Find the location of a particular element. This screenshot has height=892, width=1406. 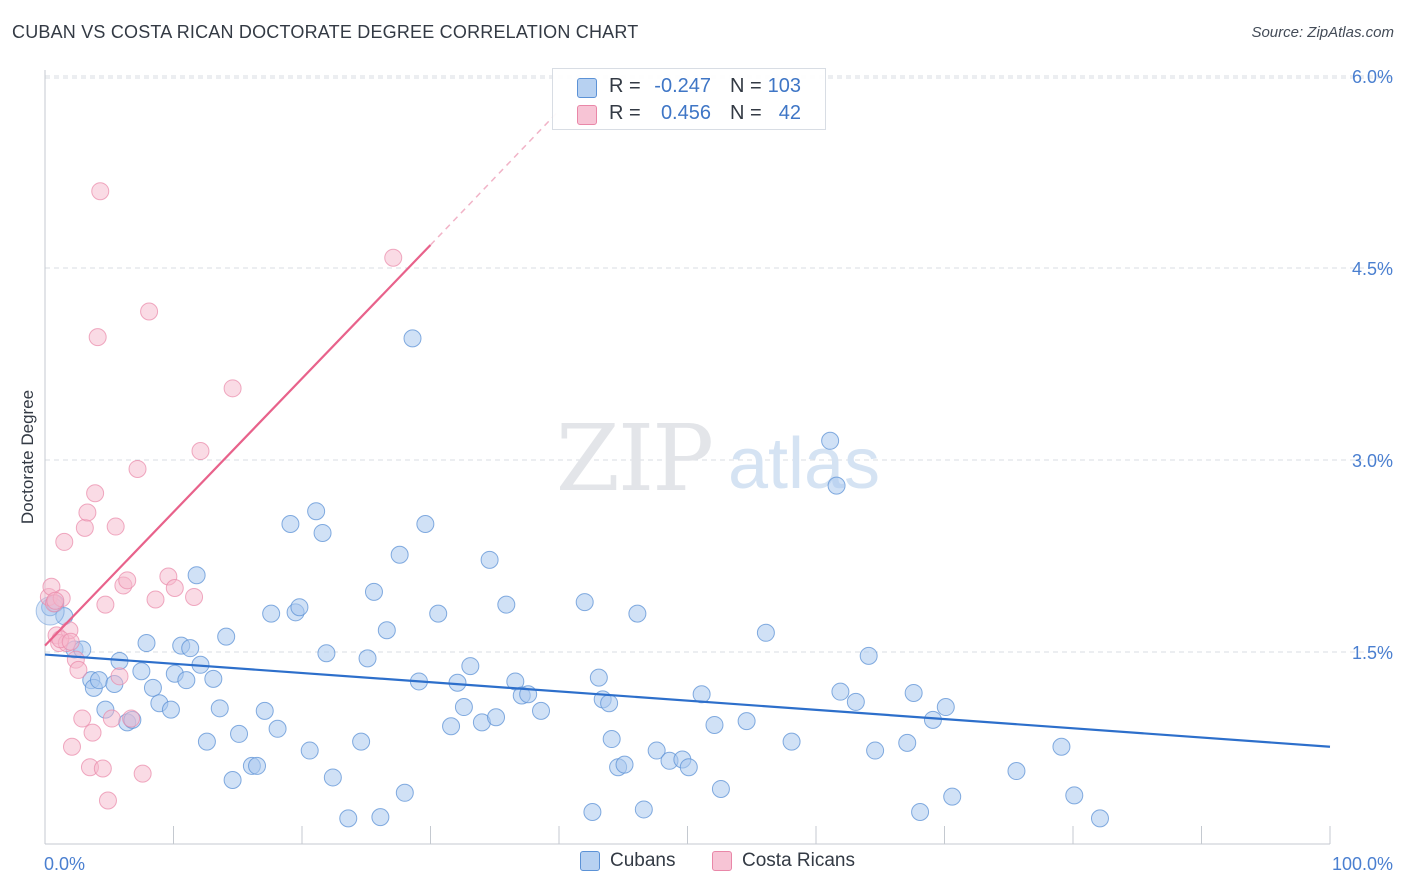

watermark-atlas: atlas is located at coordinates (804, 464).